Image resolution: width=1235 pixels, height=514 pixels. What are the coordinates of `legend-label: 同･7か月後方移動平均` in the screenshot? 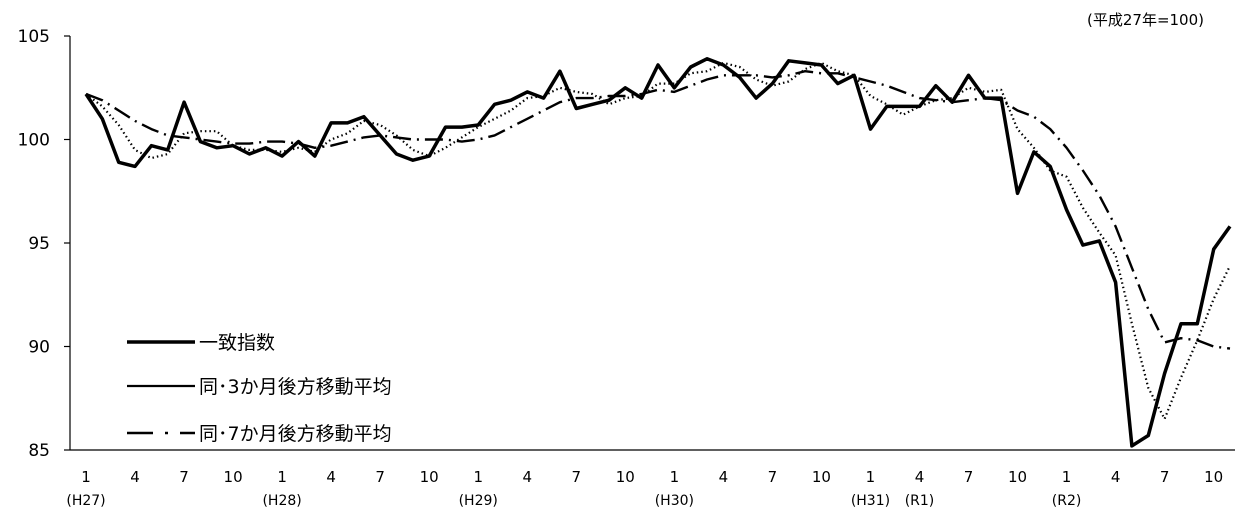 It's located at (295, 434).